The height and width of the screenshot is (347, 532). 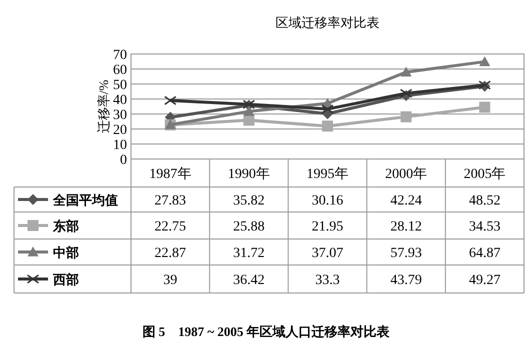 What do you see at coordinates (328, 253) in the screenshot?
I see `data-label: 37.07` at bounding box center [328, 253].